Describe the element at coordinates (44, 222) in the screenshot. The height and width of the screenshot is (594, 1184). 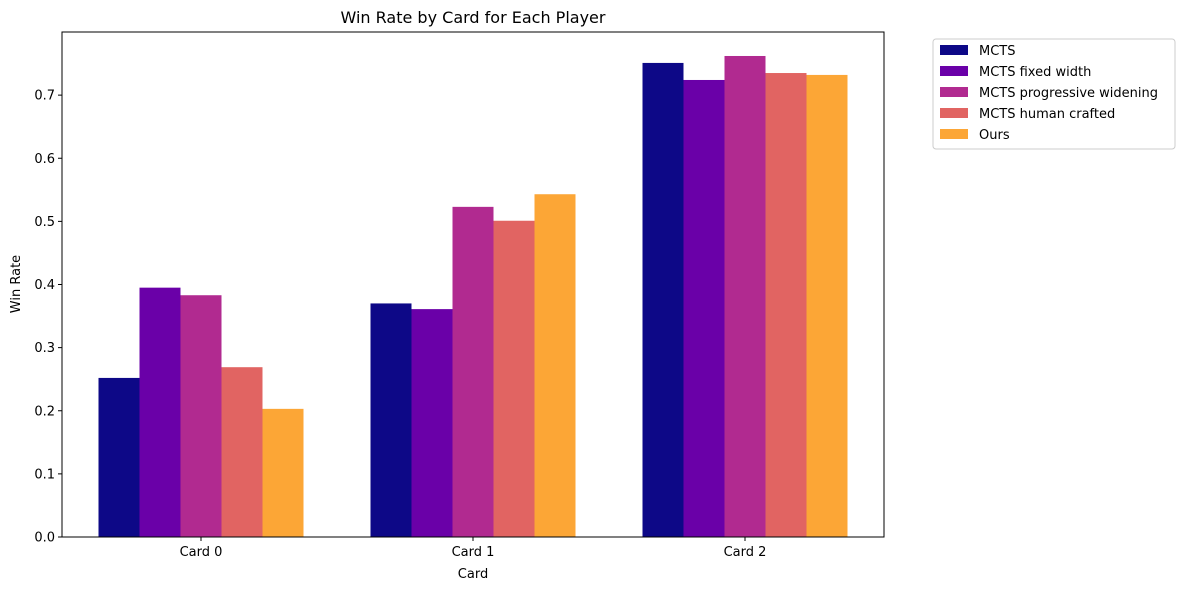
I see `y-tick-label: 0.5` at that location.